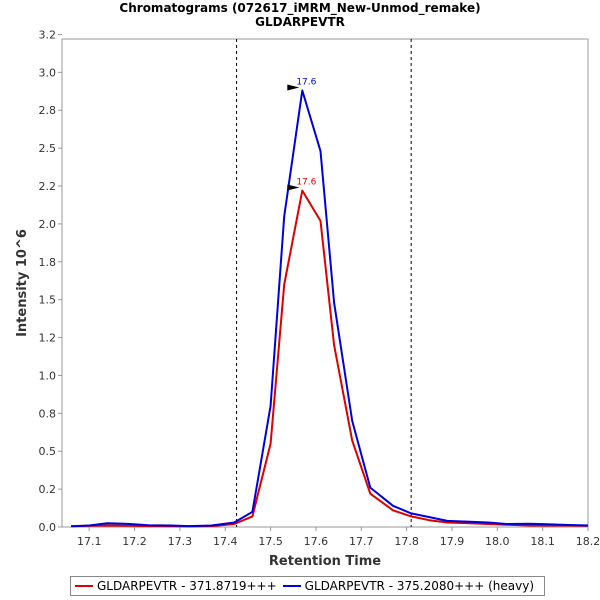 The image size is (600, 600). I want to click on legend-swatch-blue, so click(291, 586).